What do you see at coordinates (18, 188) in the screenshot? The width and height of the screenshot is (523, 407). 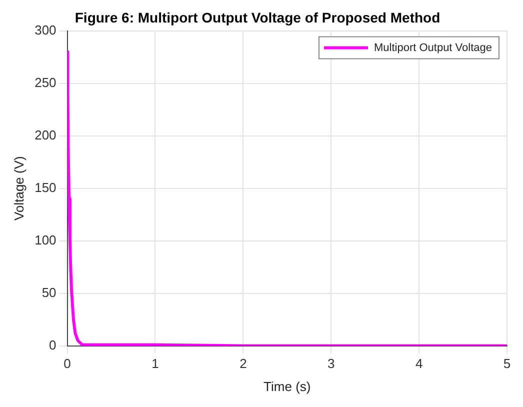 I see `y-axis-title: Voltage (V)` at bounding box center [18, 188].